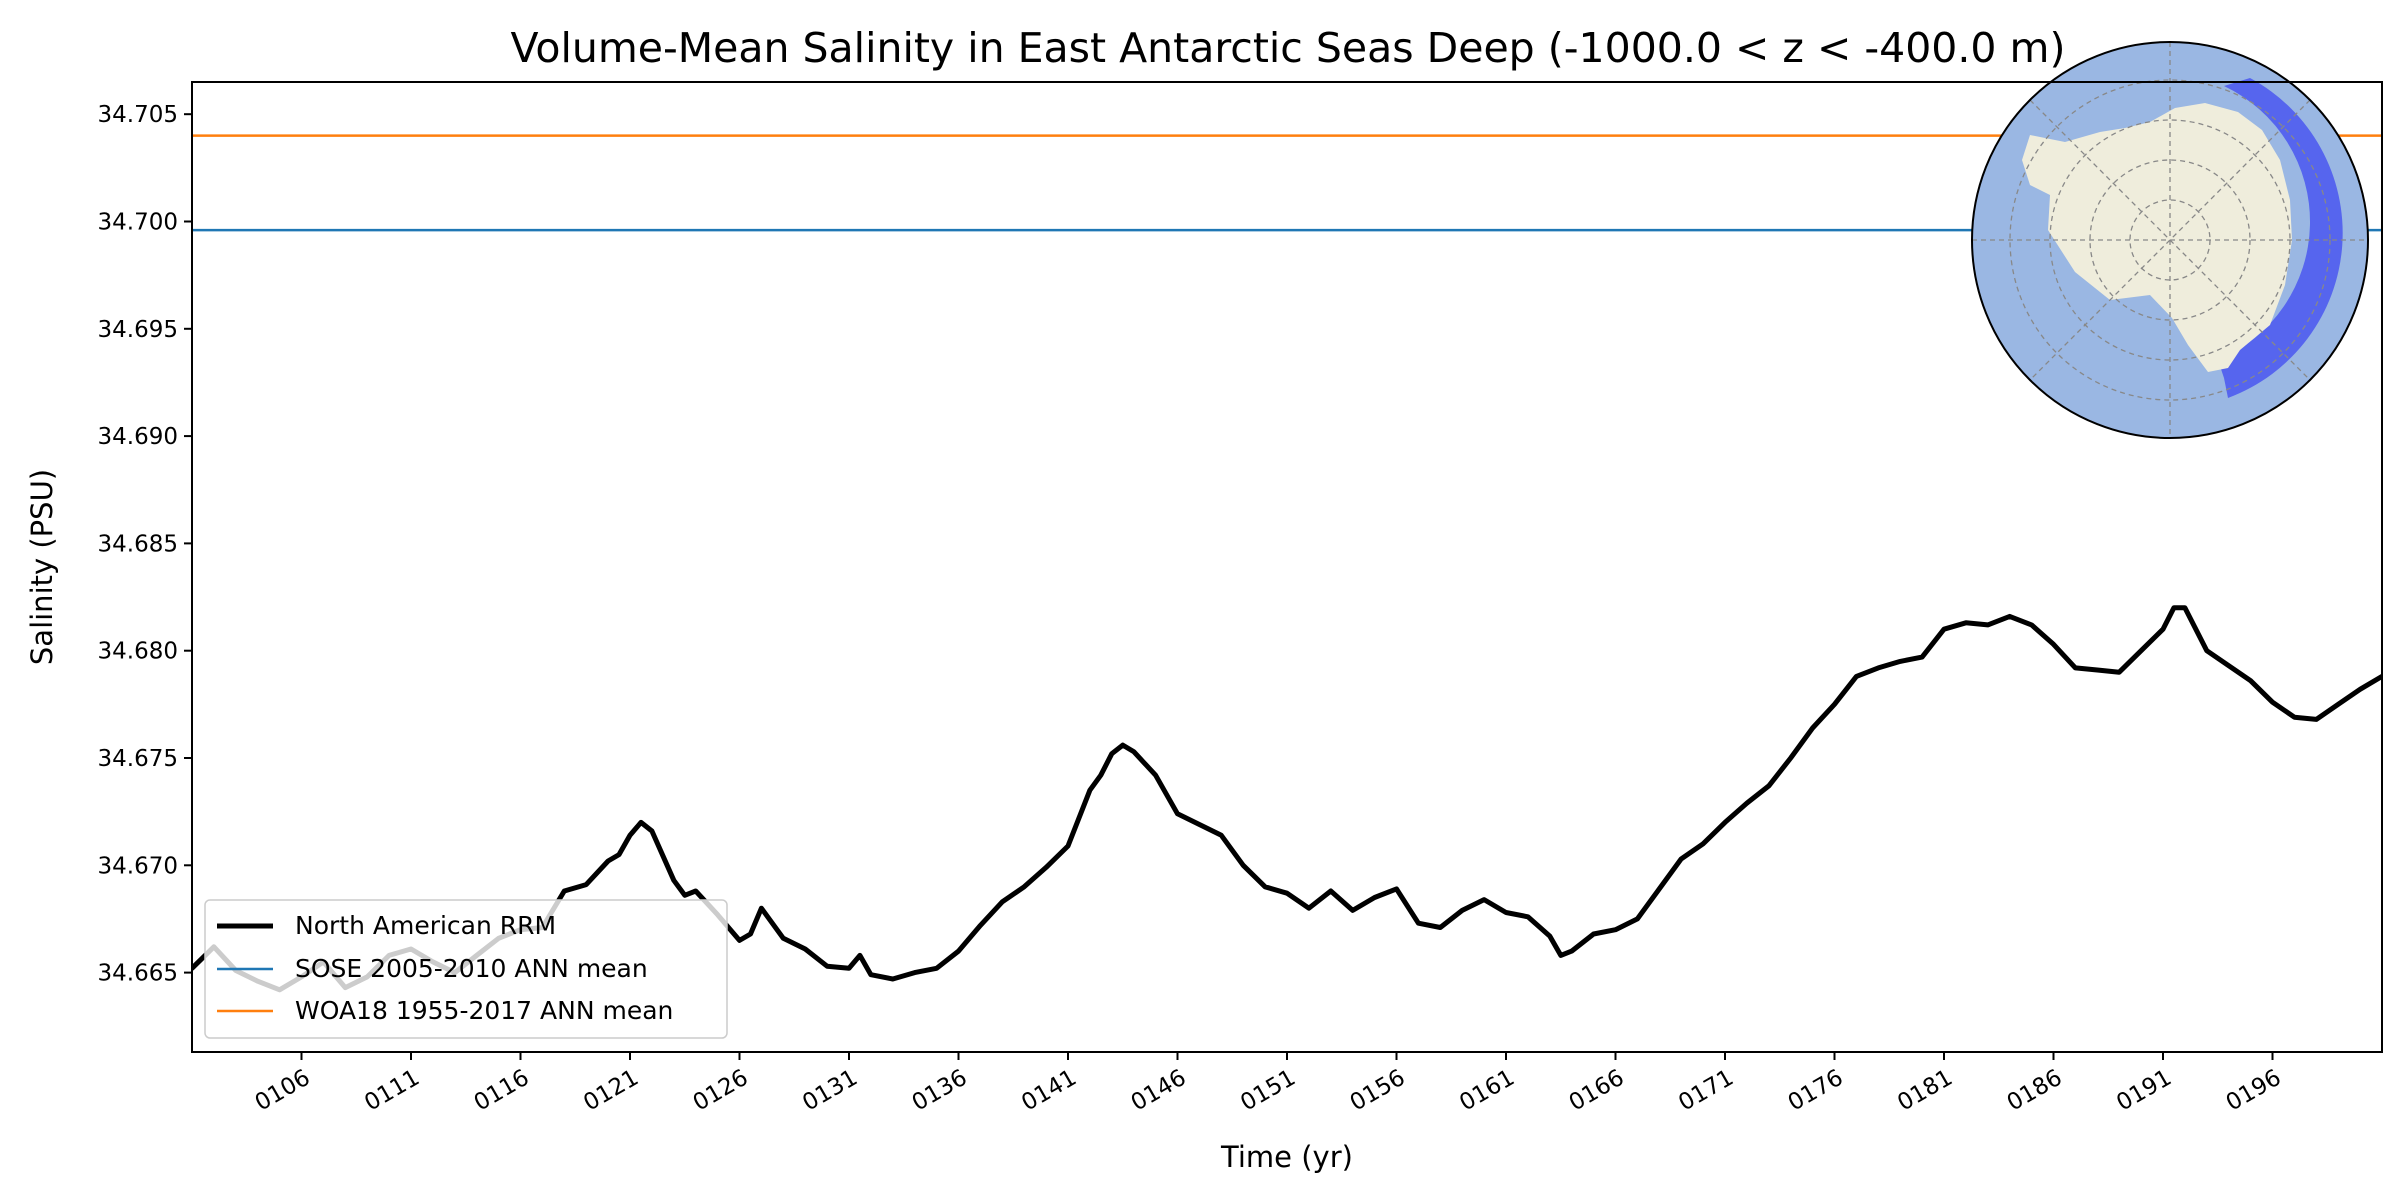 This screenshot has width=2400, height=1200. What do you see at coordinates (138, 759) in the screenshot?
I see `y-tick-label: 34.675` at bounding box center [138, 759].